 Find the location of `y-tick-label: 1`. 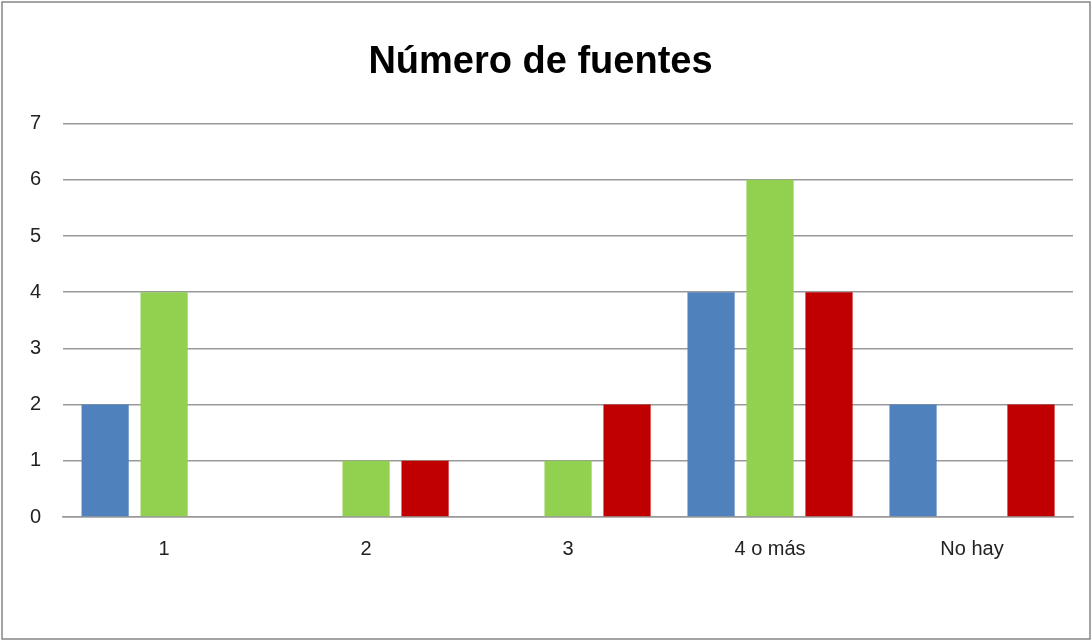

y-tick-label: 1 is located at coordinates (36, 459).